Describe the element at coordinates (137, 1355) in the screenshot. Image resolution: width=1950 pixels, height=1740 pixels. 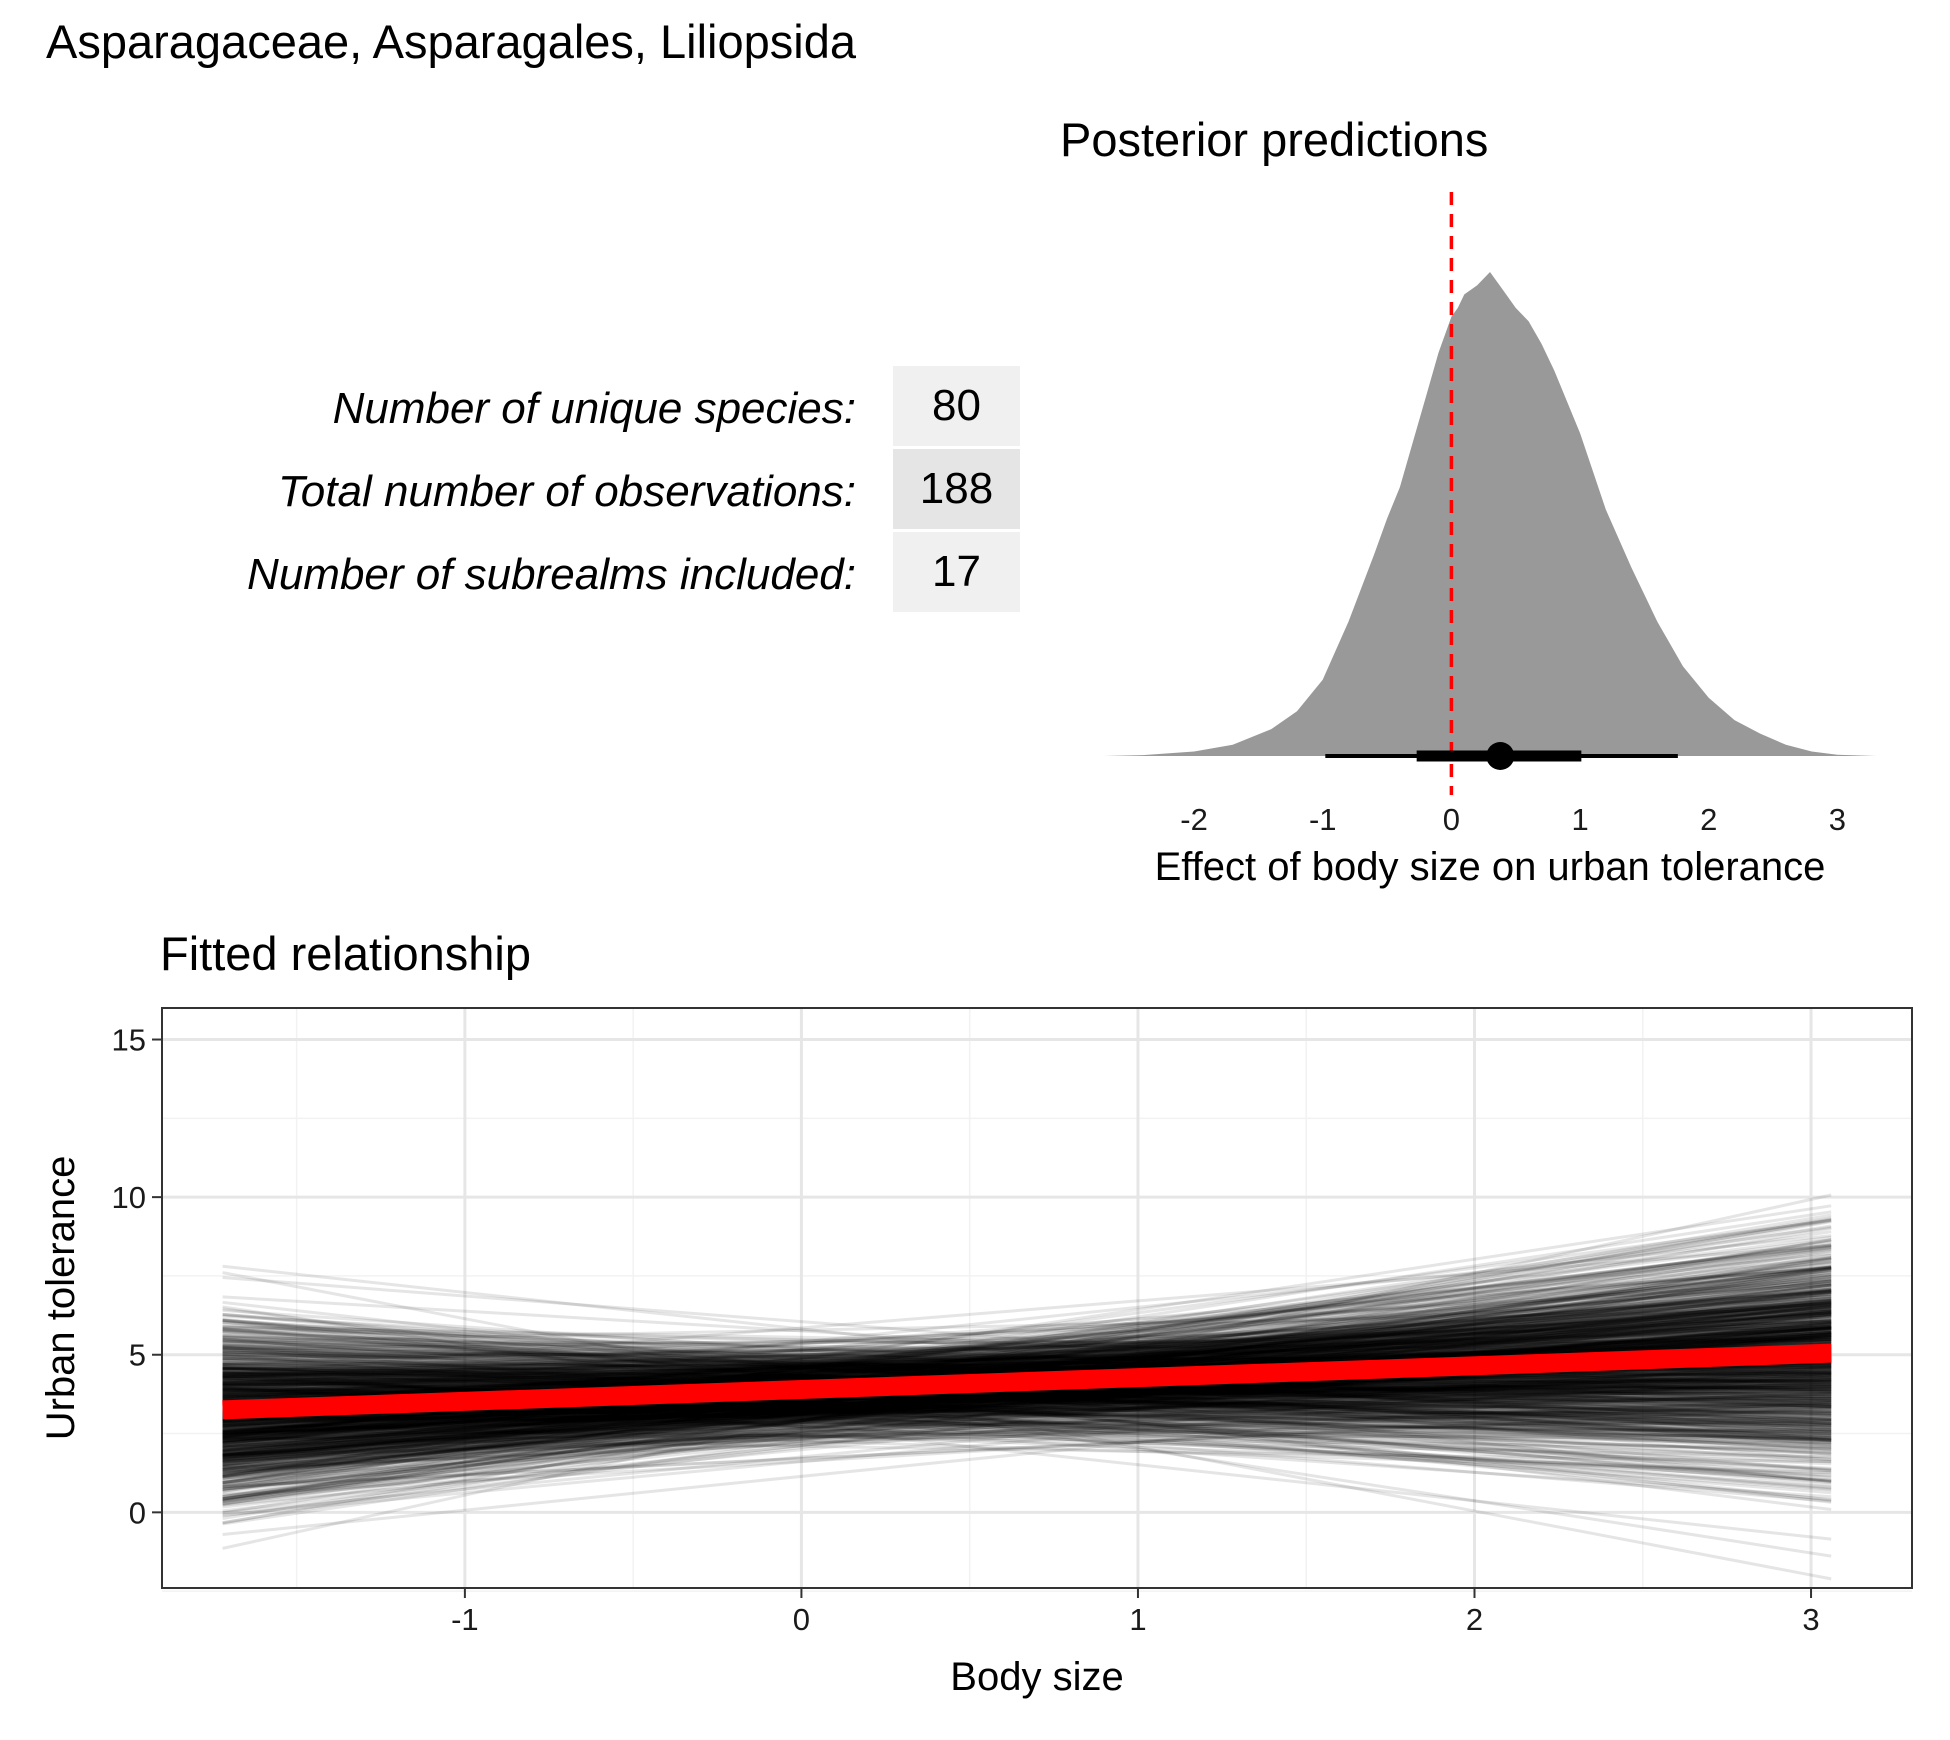
I see `y-tick-label: 5` at that location.